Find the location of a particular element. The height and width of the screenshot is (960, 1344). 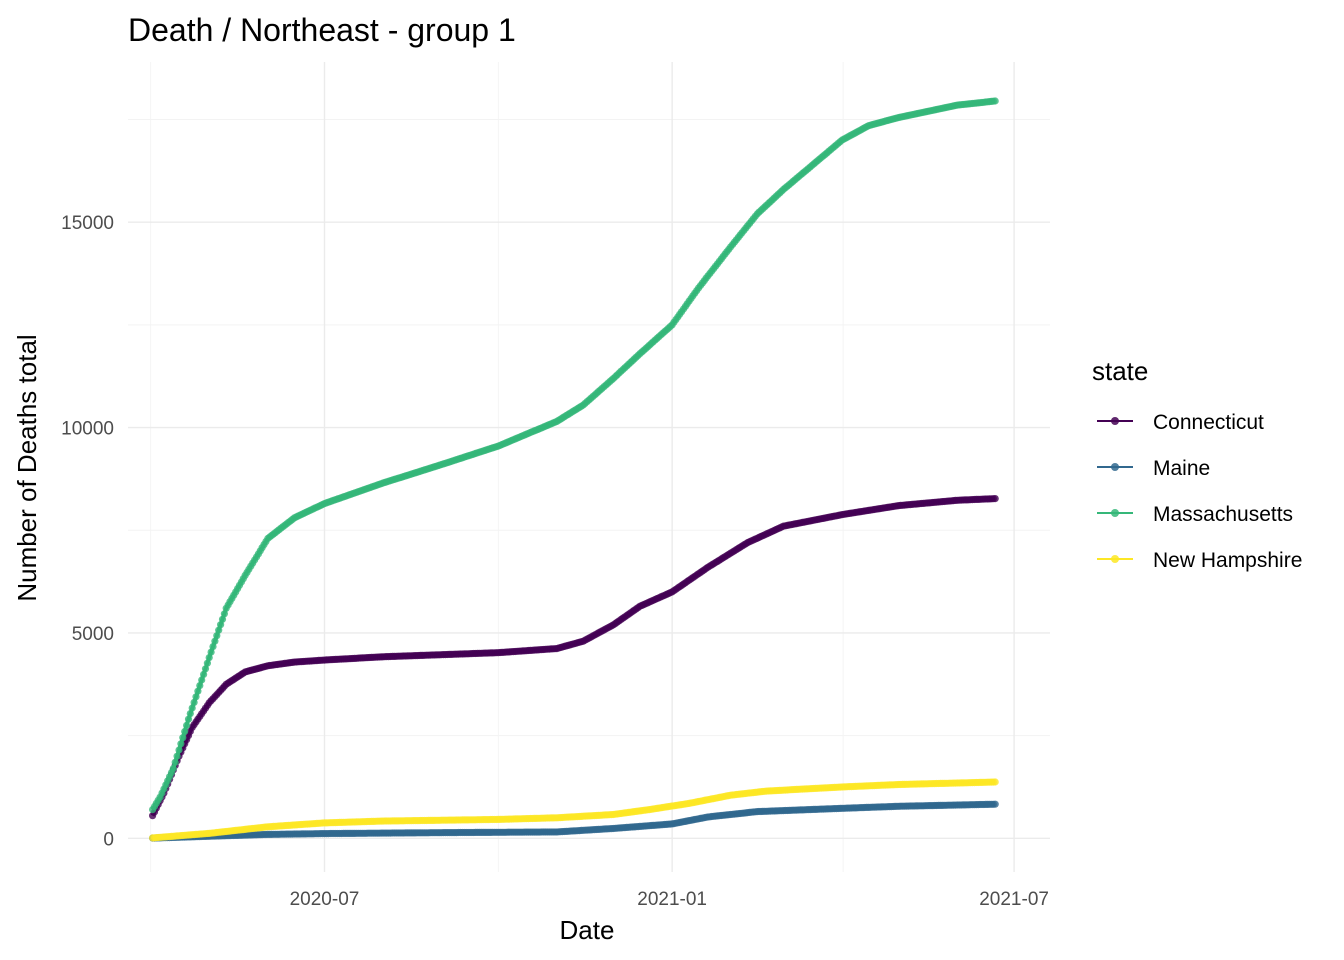

legend-item: New Hampshire is located at coordinates (1199, 560).